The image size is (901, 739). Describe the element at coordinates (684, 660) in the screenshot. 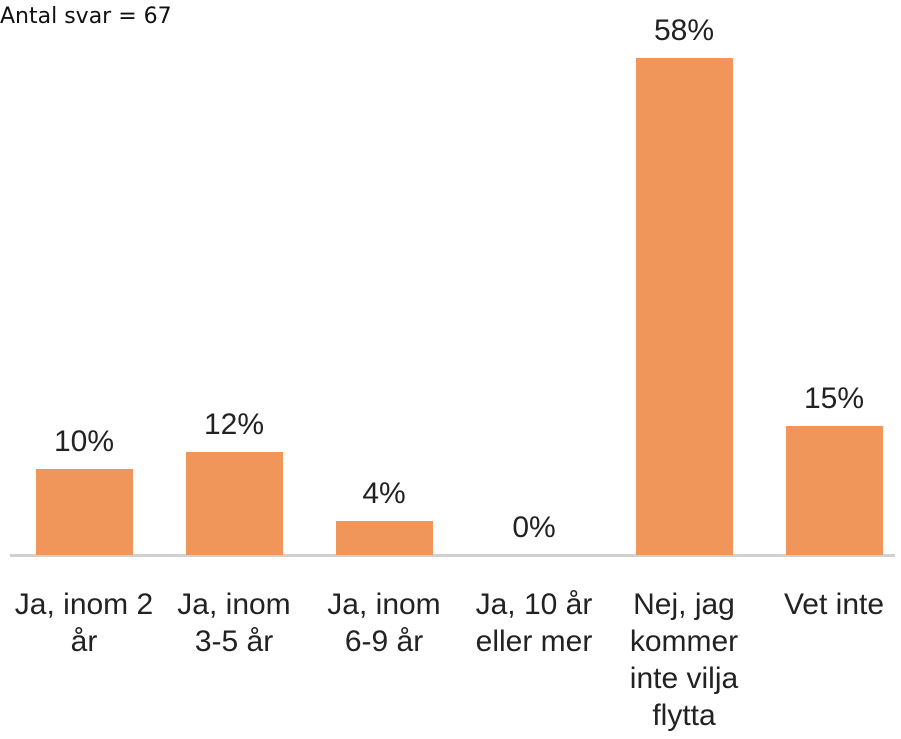

I see `x-tick-label: Nej, jag kommer inte vilja flytta` at that location.